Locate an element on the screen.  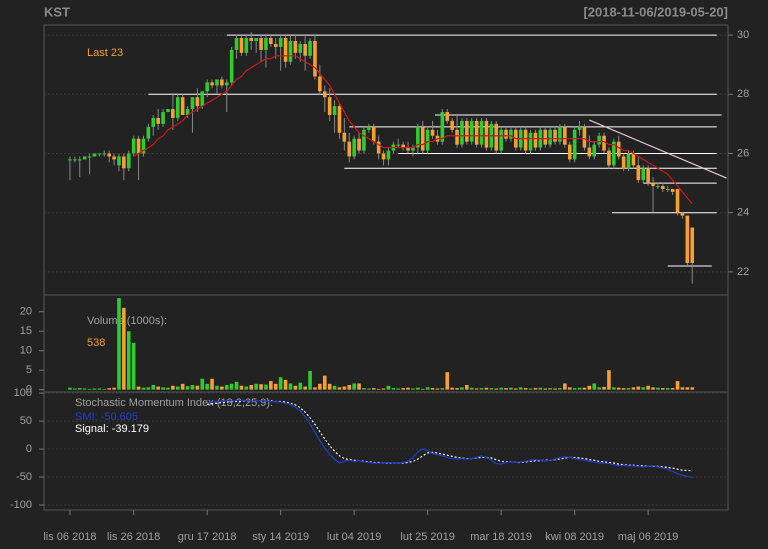
x-tick-label: gru 17 2018 is located at coordinates (207, 537).